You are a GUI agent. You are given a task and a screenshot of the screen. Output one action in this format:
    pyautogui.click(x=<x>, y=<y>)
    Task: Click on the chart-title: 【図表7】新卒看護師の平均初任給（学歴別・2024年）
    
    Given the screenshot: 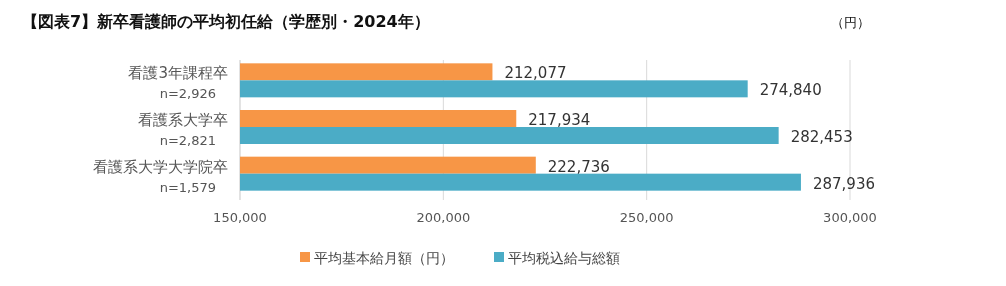 What is the action you would take?
    pyautogui.click(x=226, y=21)
    